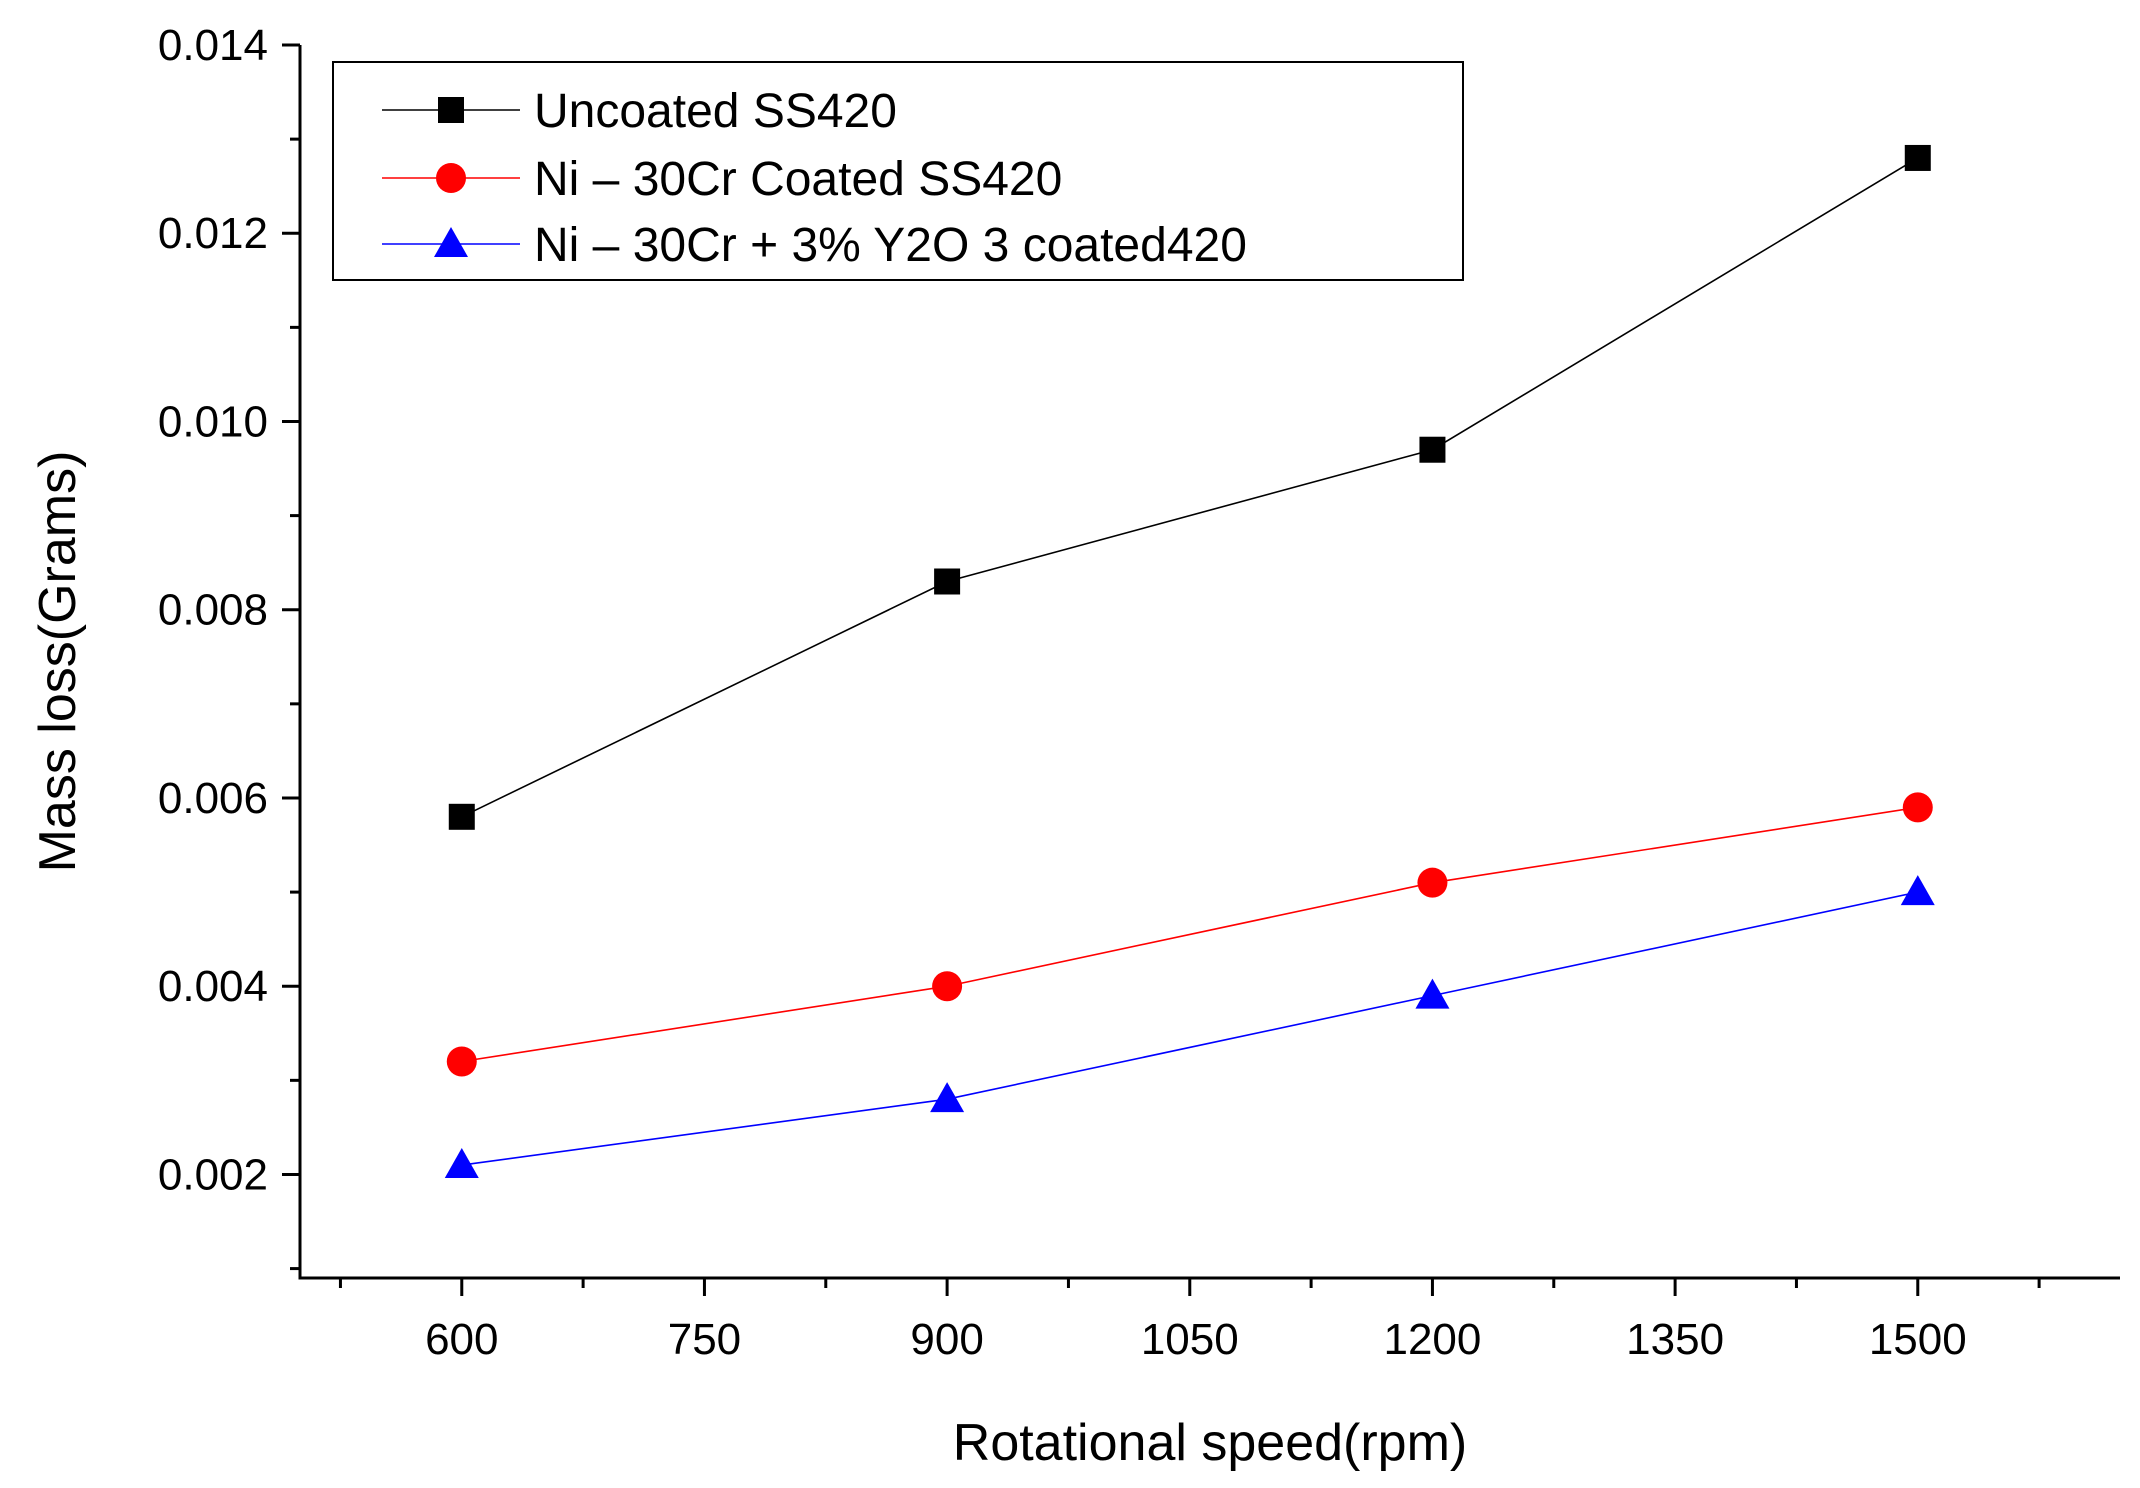  I want to click on y-tick-label: 0.006, so click(213, 798).